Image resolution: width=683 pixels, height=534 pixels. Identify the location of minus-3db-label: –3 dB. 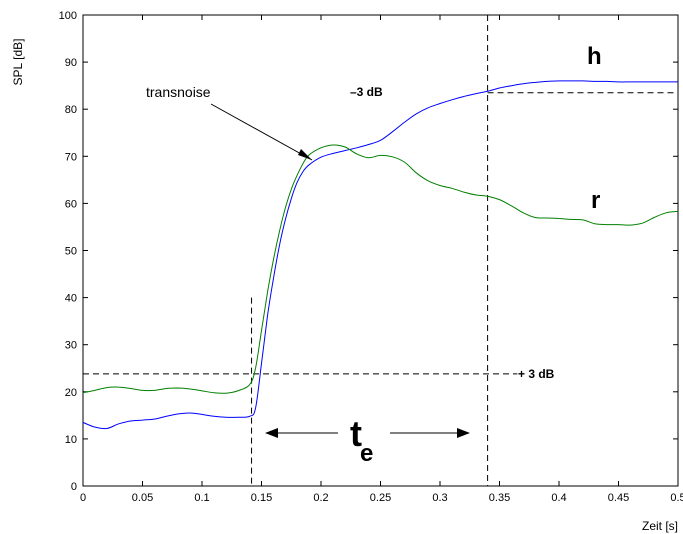
(366, 92).